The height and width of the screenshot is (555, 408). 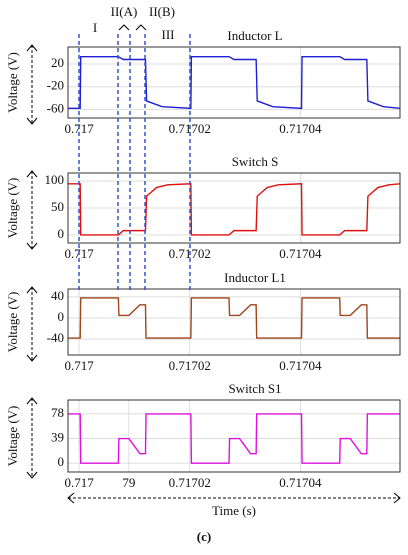 I want to click on y-tick-label: 39, so click(x=57, y=437).